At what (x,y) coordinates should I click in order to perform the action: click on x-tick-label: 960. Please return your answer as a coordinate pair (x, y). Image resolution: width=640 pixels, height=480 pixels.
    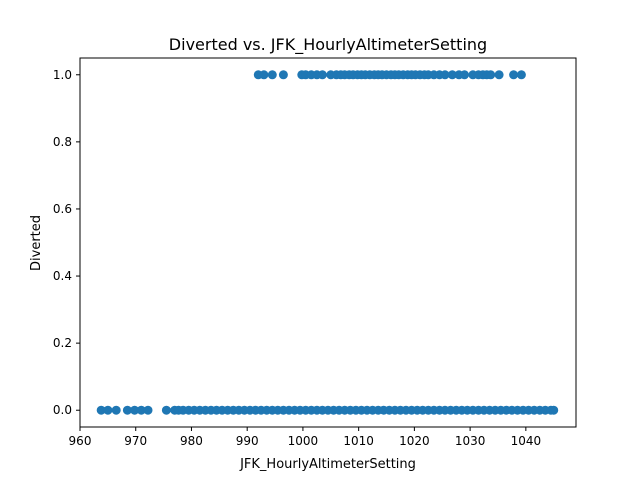
    Looking at the image, I should click on (80, 441).